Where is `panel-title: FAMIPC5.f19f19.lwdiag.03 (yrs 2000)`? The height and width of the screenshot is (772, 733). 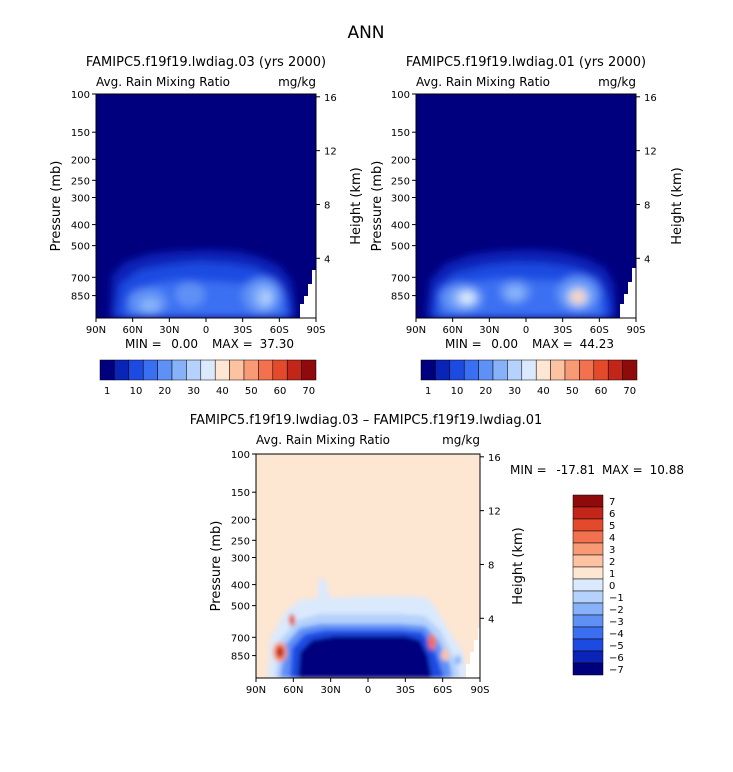
panel-title: FAMIPC5.f19f19.lwdiag.03 (yrs 2000) is located at coordinates (206, 62).